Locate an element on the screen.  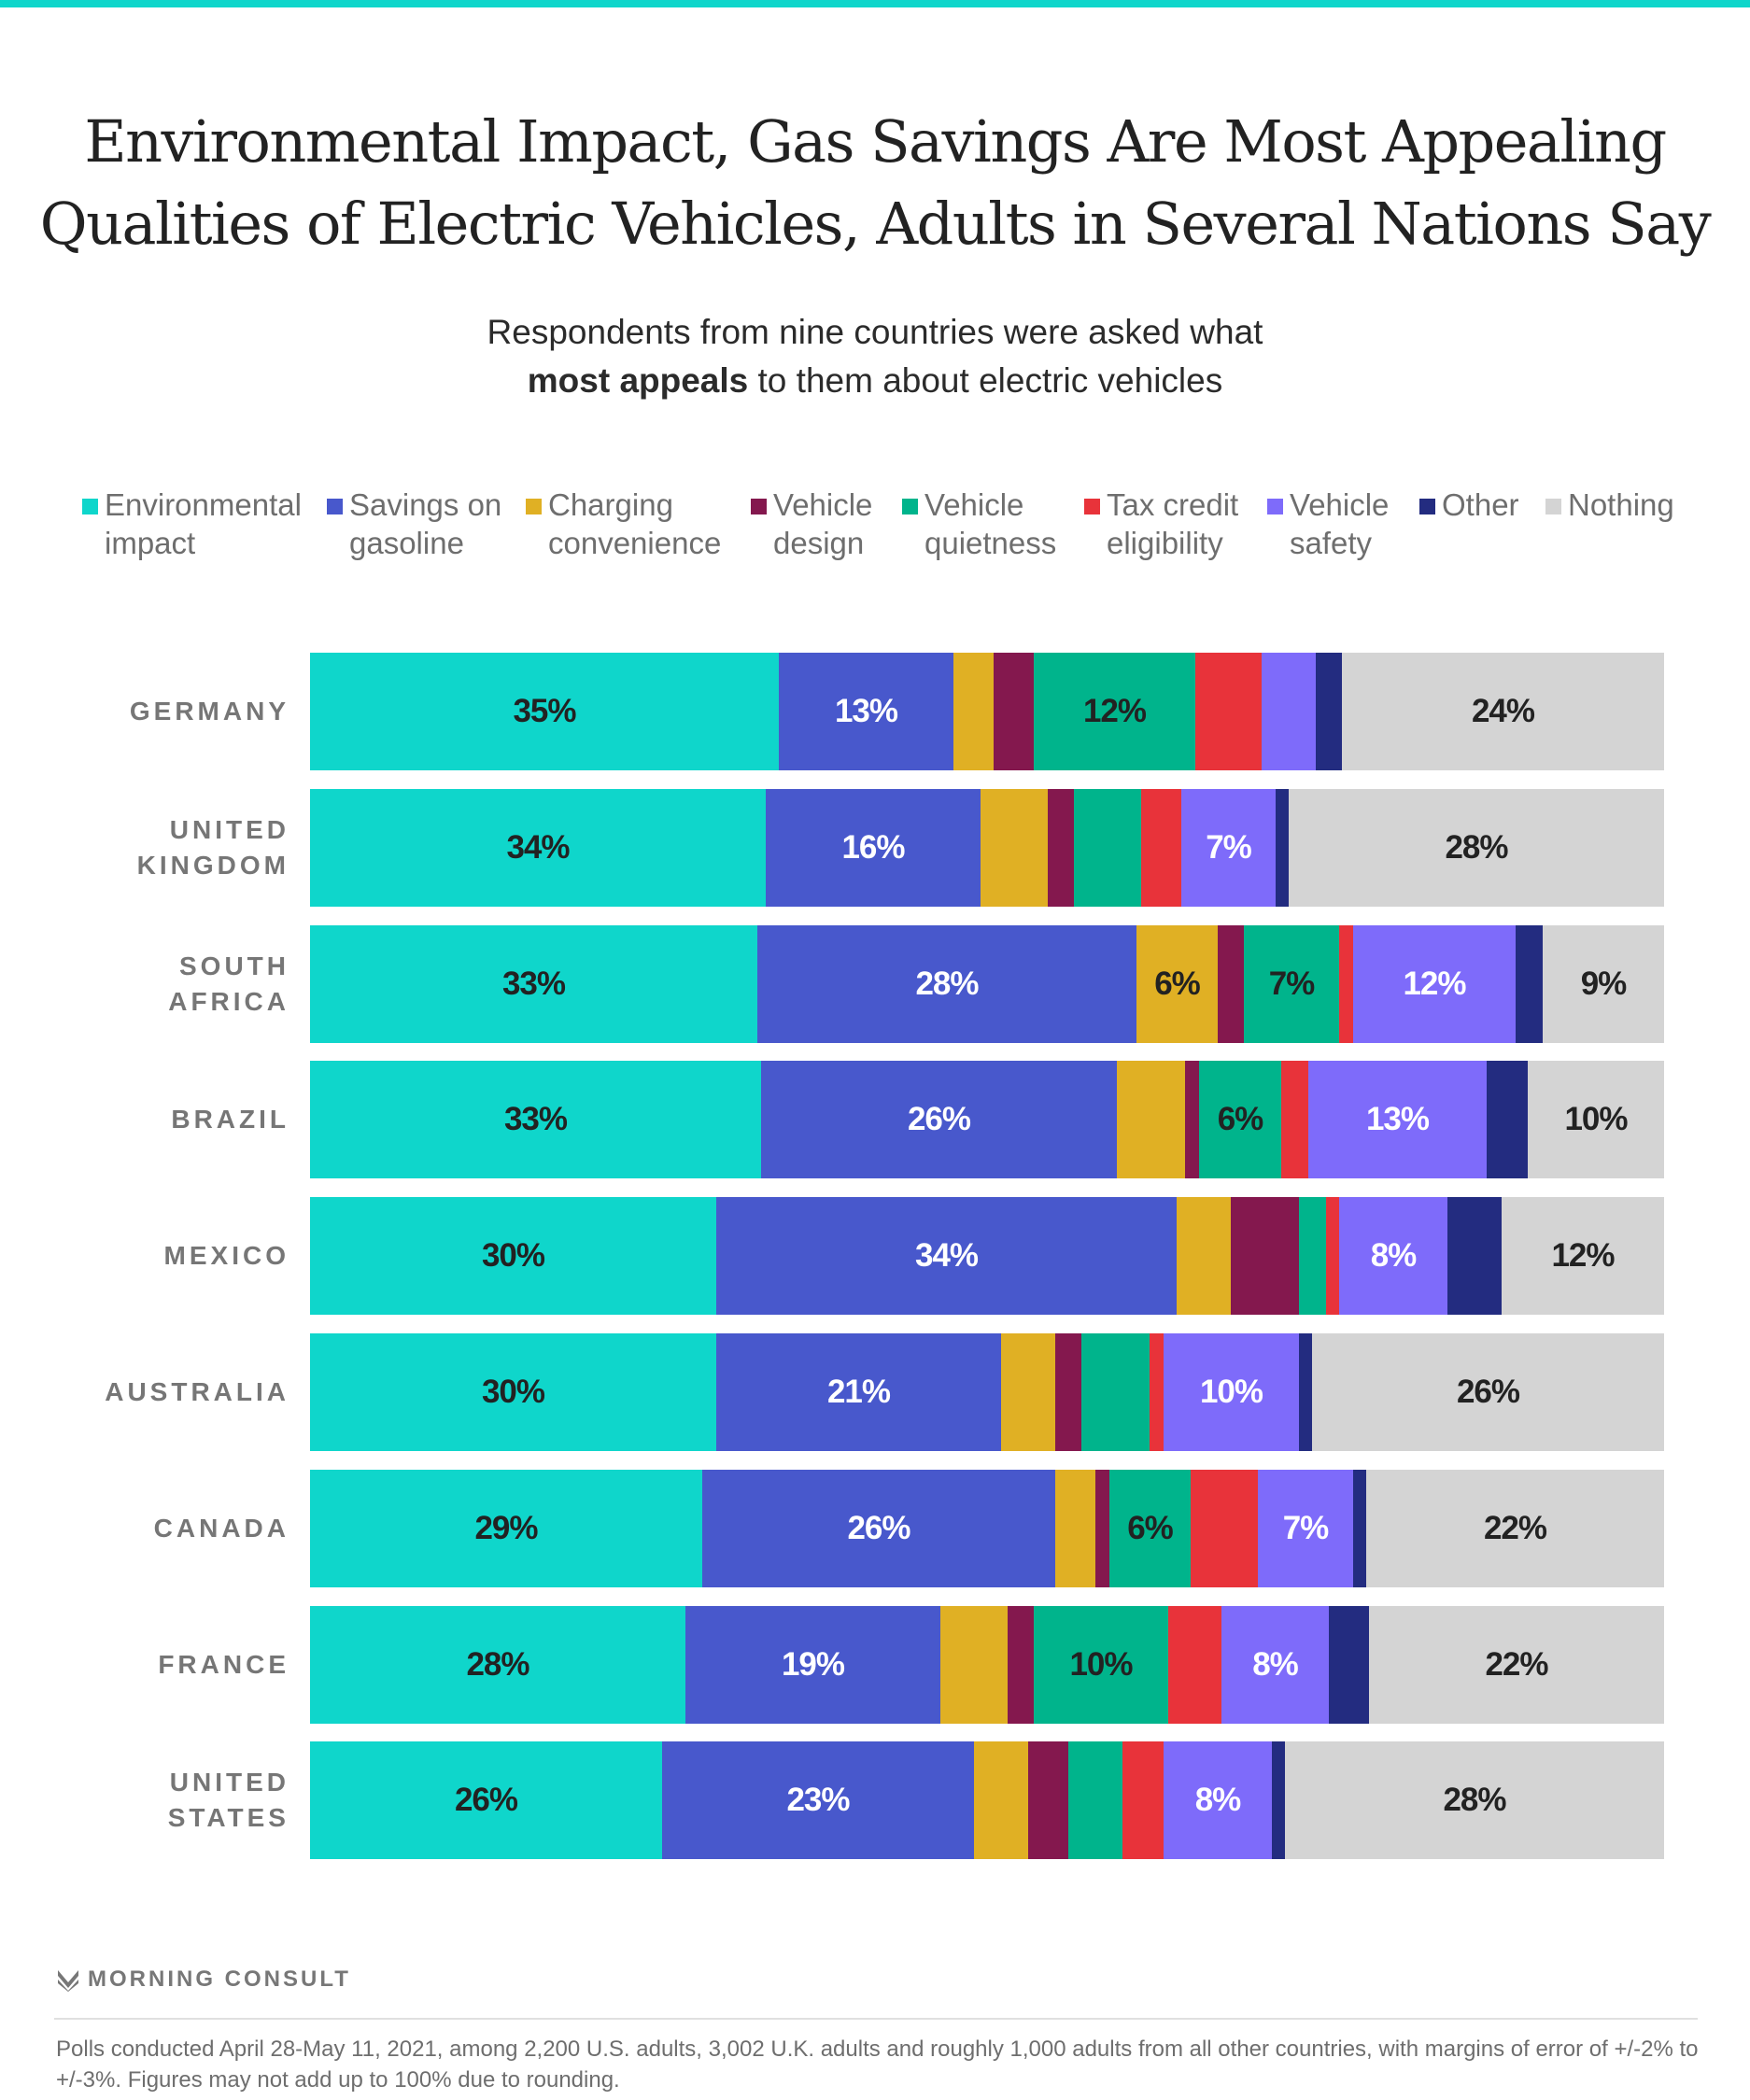
subtitle-emphasis: most appeals is located at coordinates (638, 380).